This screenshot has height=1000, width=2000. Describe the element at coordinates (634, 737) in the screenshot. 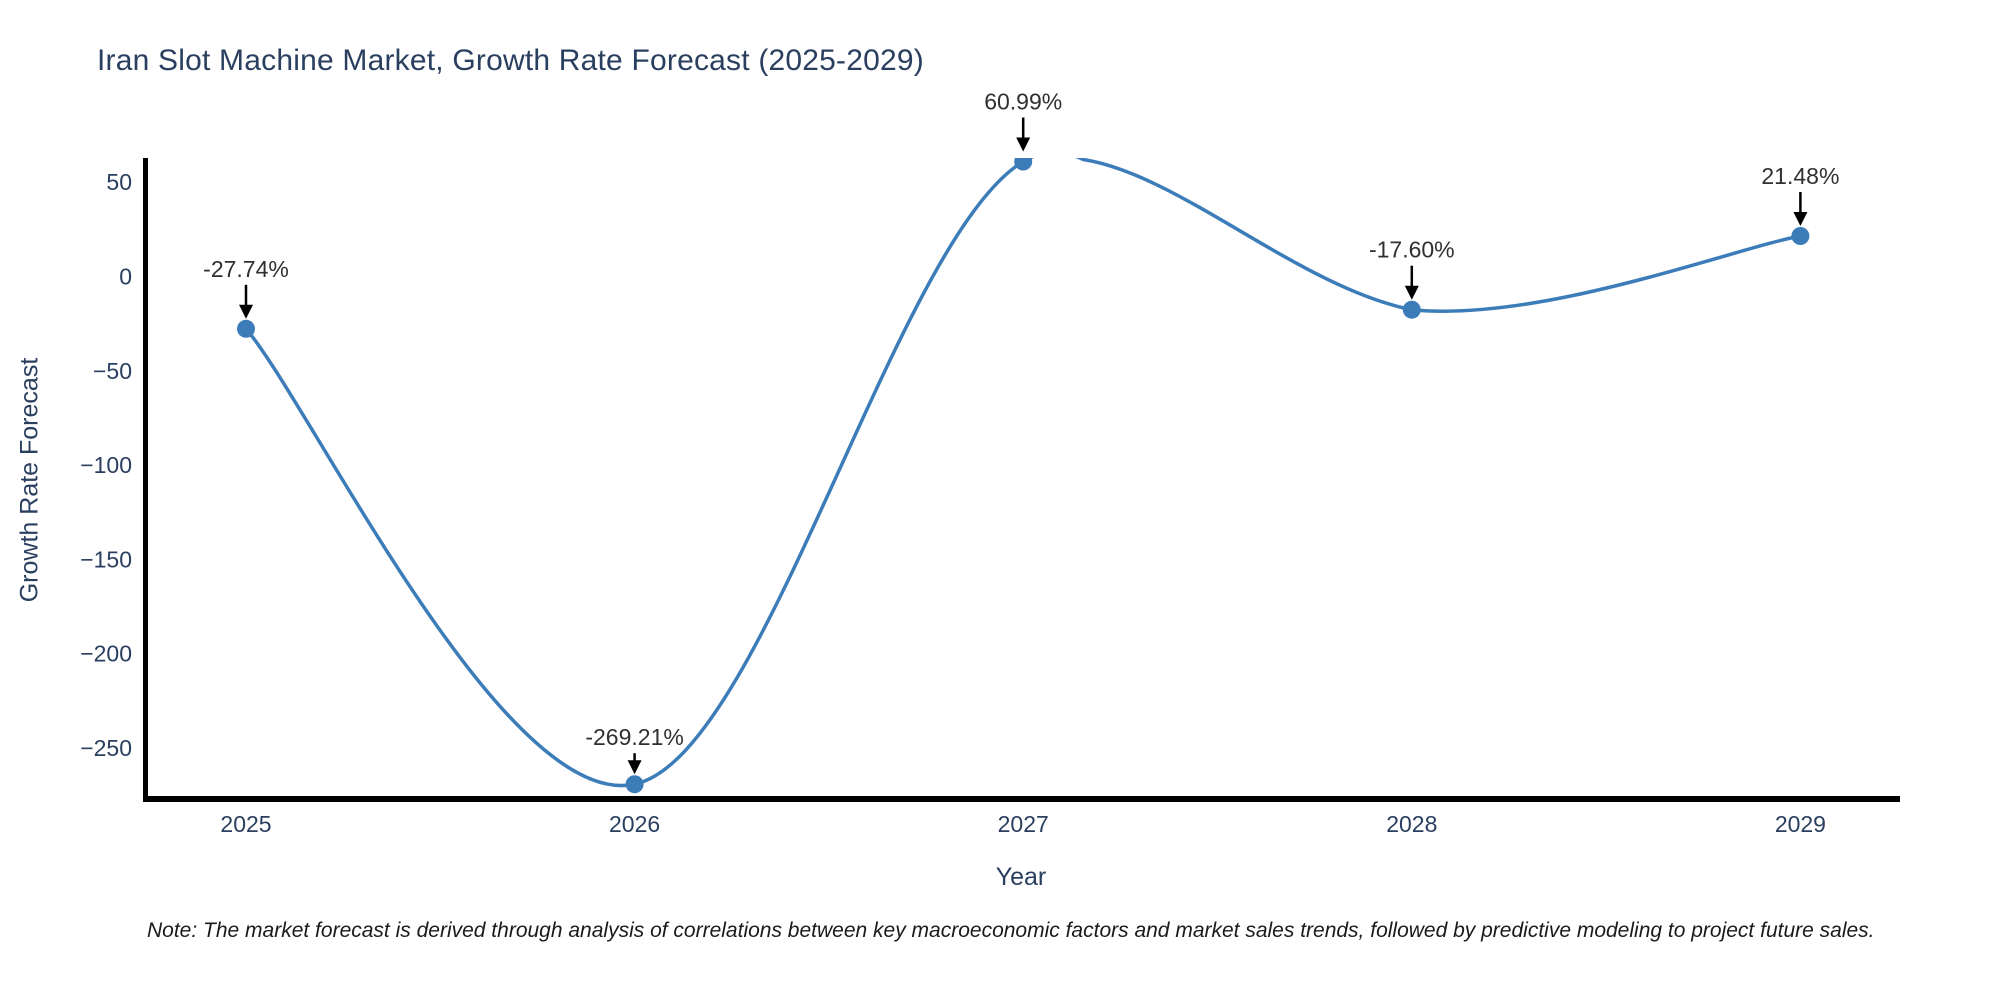

I see `point-annotation-2026: -269.21%` at that location.